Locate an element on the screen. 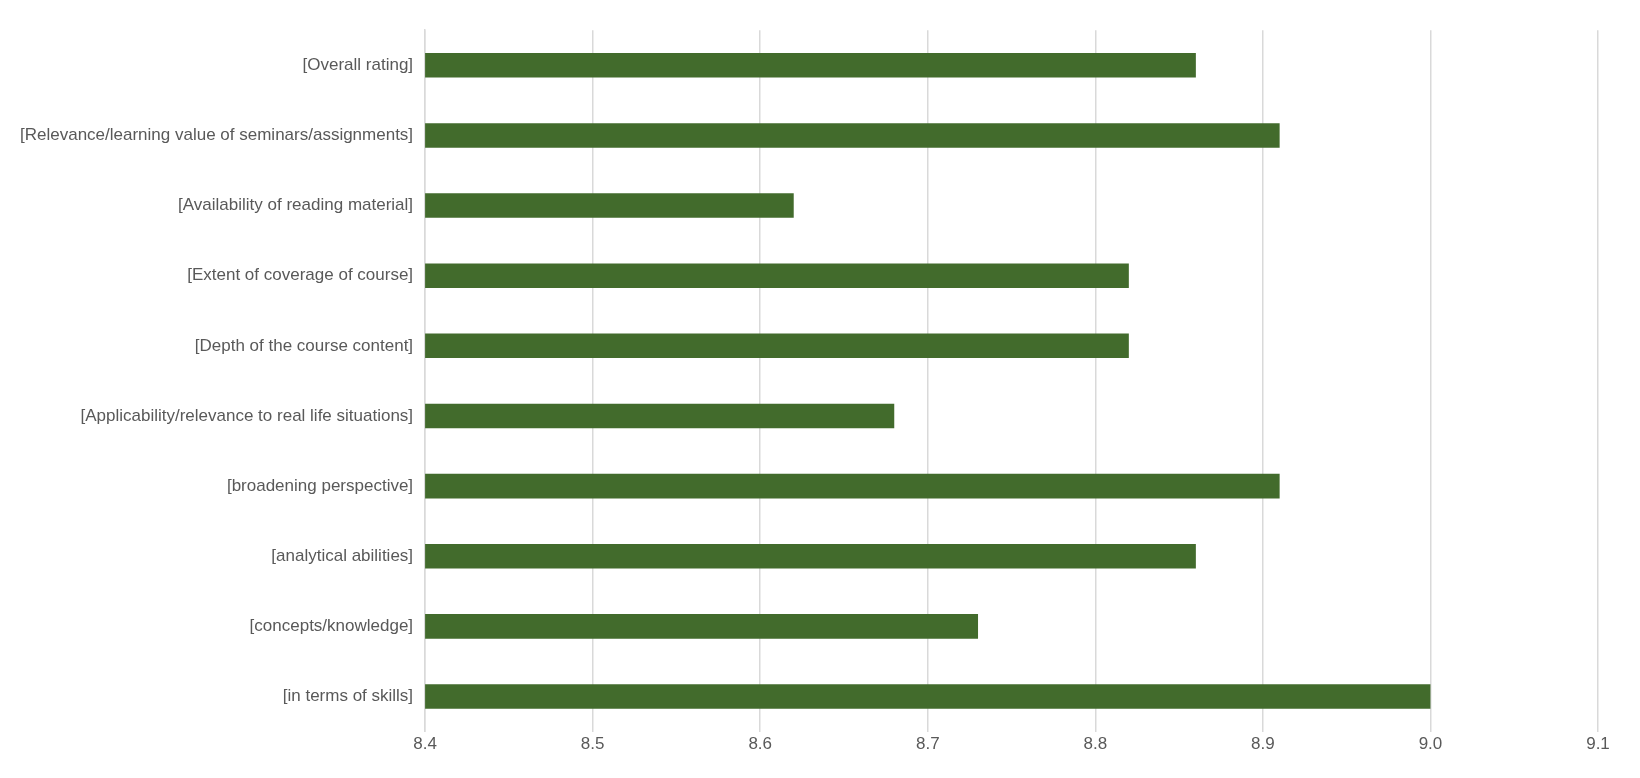 This screenshot has width=1640, height=778. y-tick-label: [Applicability/relevance to real life situations] is located at coordinates (247, 415).